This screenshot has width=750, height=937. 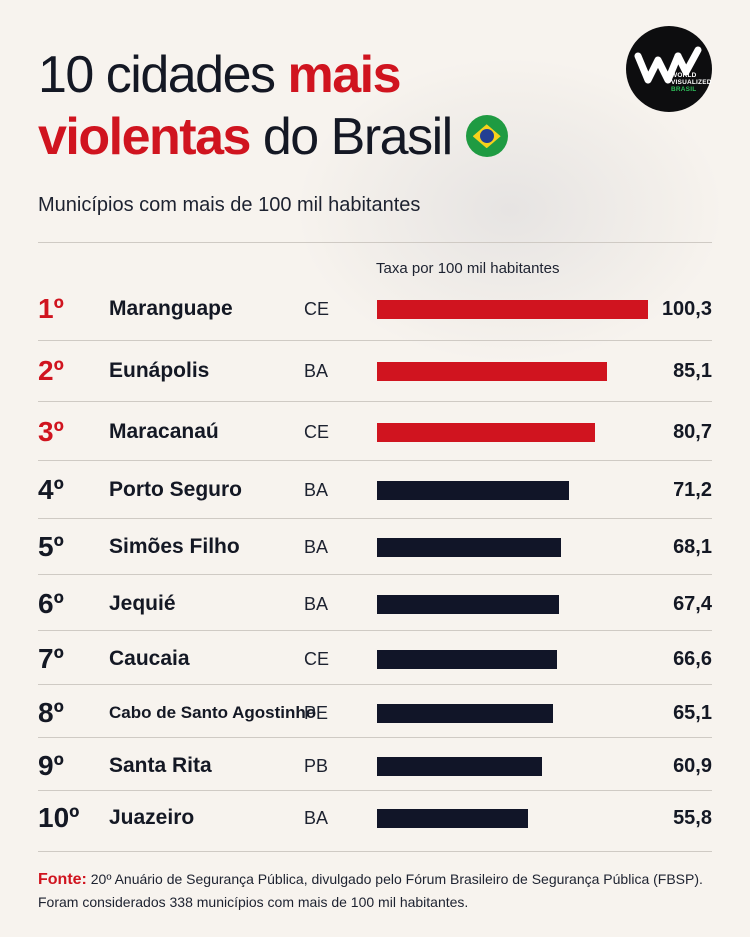 I want to click on logo-text: WORLD VISUALIZED BRASIL, so click(x=691, y=82).